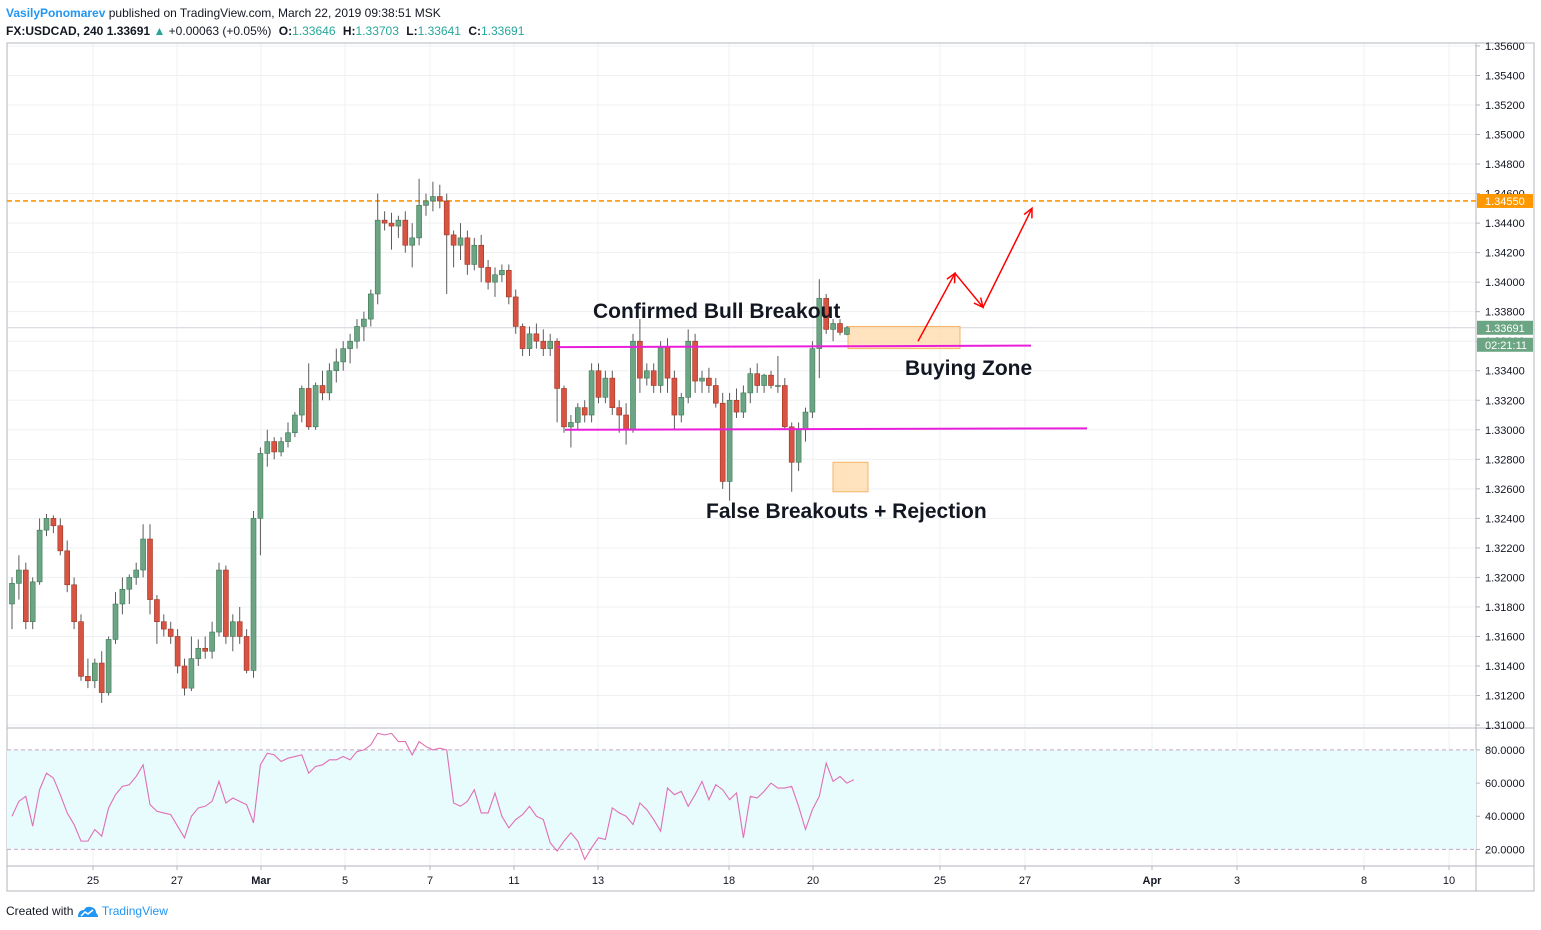 Image resolution: width=1541 pixels, height=930 pixels. What do you see at coordinates (826, 429) in the screenshot?
I see `support-line-lower` at bounding box center [826, 429].